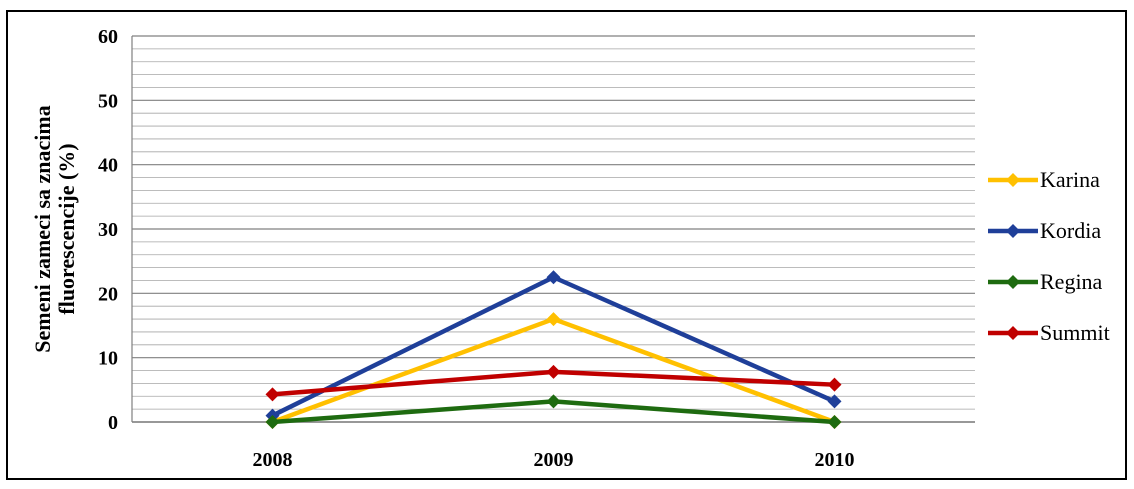 The width and height of the screenshot is (1134, 489). What do you see at coordinates (553, 383) in the screenshot?
I see `series-summit` at bounding box center [553, 383].